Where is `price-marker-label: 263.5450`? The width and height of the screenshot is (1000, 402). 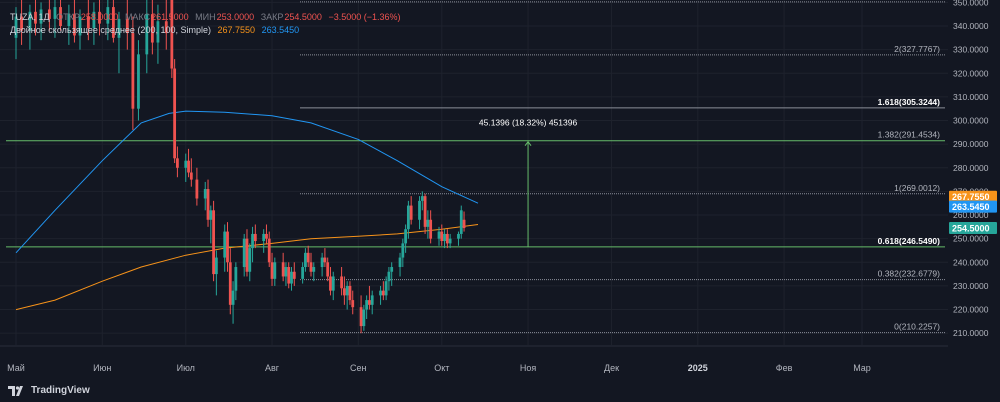
price-marker-label: 263.5450 is located at coordinates (971, 207).